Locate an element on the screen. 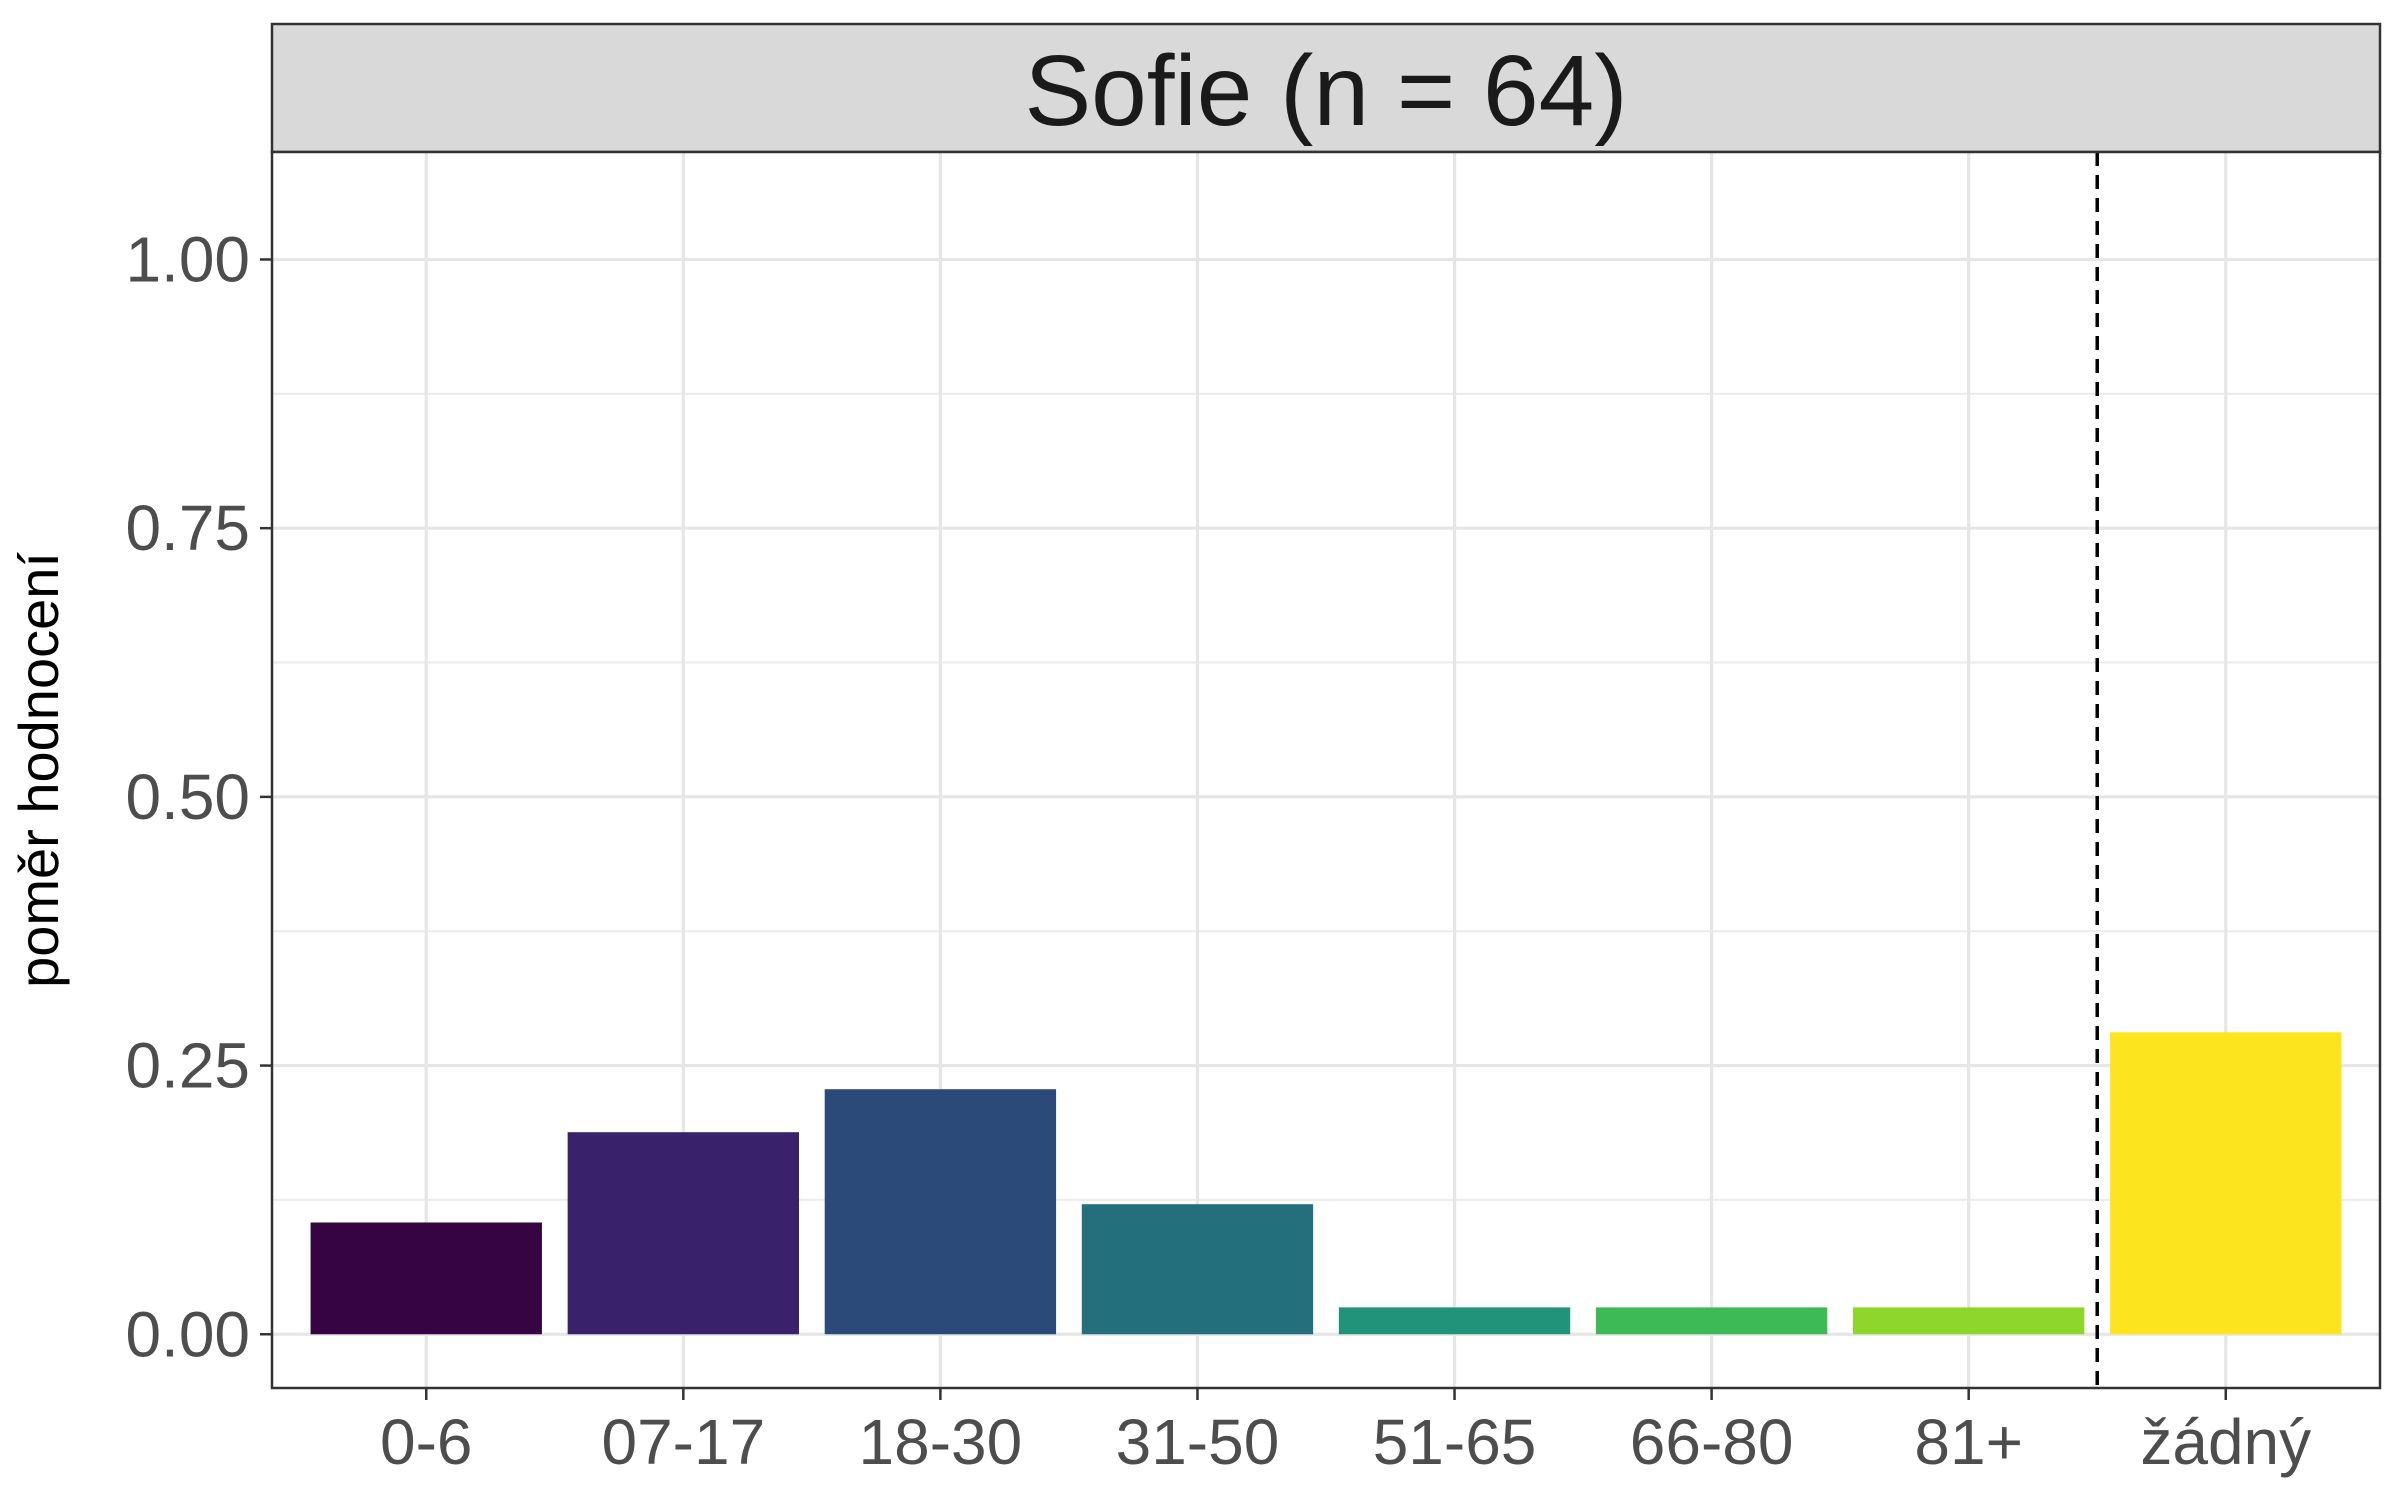 The height and width of the screenshot is (1505, 2400). x-tick-label: 66-80 is located at coordinates (1712, 1442).